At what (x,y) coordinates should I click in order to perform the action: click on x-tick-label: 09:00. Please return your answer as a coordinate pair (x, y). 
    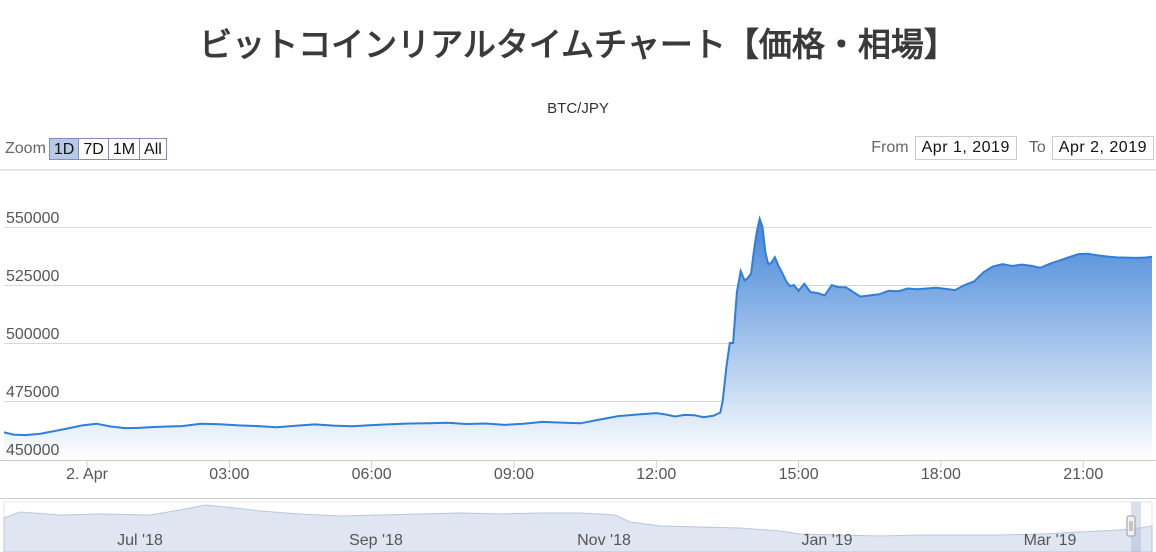
    Looking at the image, I should click on (514, 474).